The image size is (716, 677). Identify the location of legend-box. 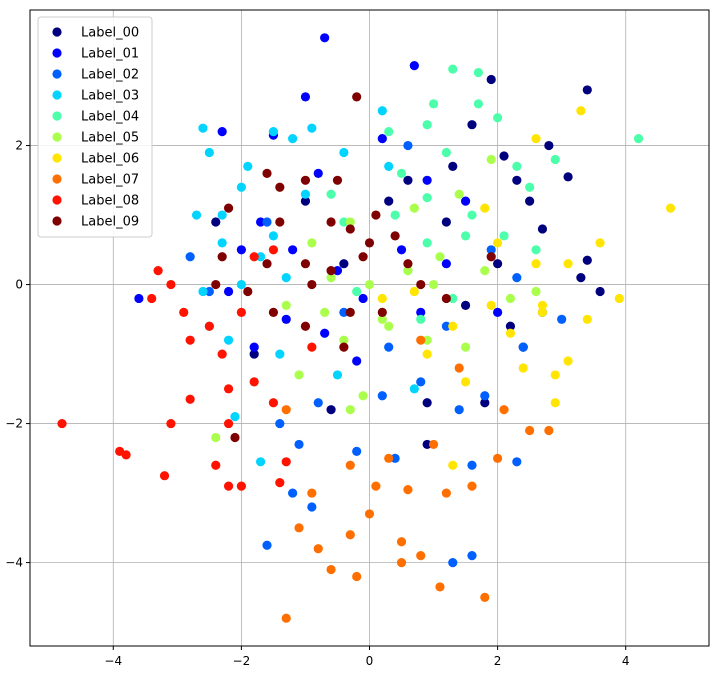
(95, 127).